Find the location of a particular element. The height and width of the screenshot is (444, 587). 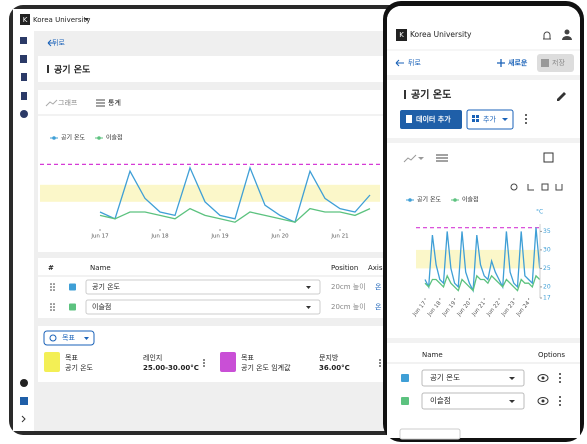

y-tick-label: 30 is located at coordinates (547, 249).